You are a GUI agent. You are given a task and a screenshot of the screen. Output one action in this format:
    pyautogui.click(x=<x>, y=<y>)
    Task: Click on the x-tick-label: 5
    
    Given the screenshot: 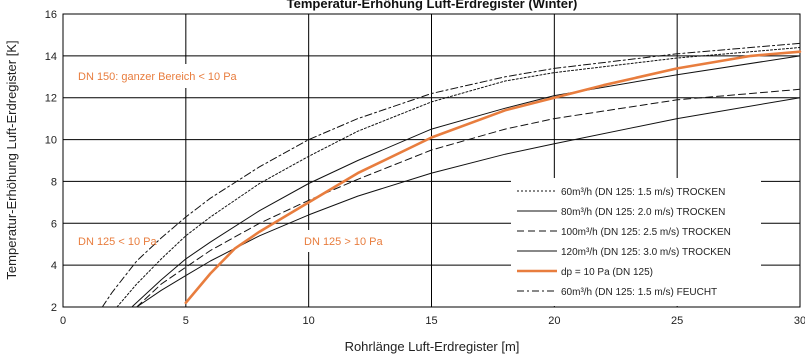 What is the action you would take?
    pyautogui.click(x=186, y=321)
    